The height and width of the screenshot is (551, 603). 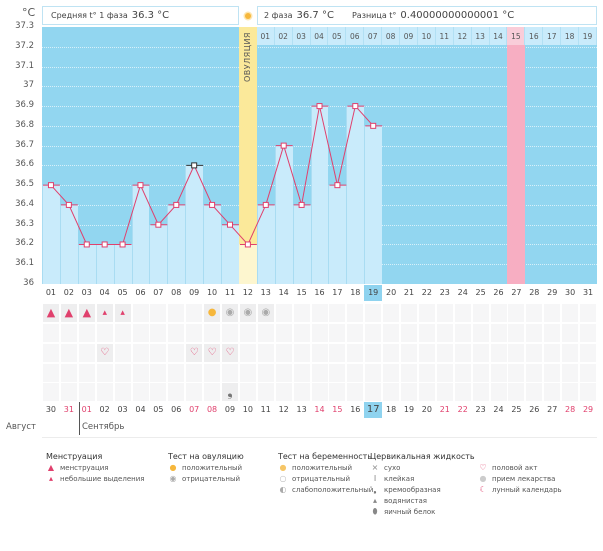 What do you see at coordinates (355, 292) in the screenshot?
I see `cycle-day-number: 18` at bounding box center [355, 292].